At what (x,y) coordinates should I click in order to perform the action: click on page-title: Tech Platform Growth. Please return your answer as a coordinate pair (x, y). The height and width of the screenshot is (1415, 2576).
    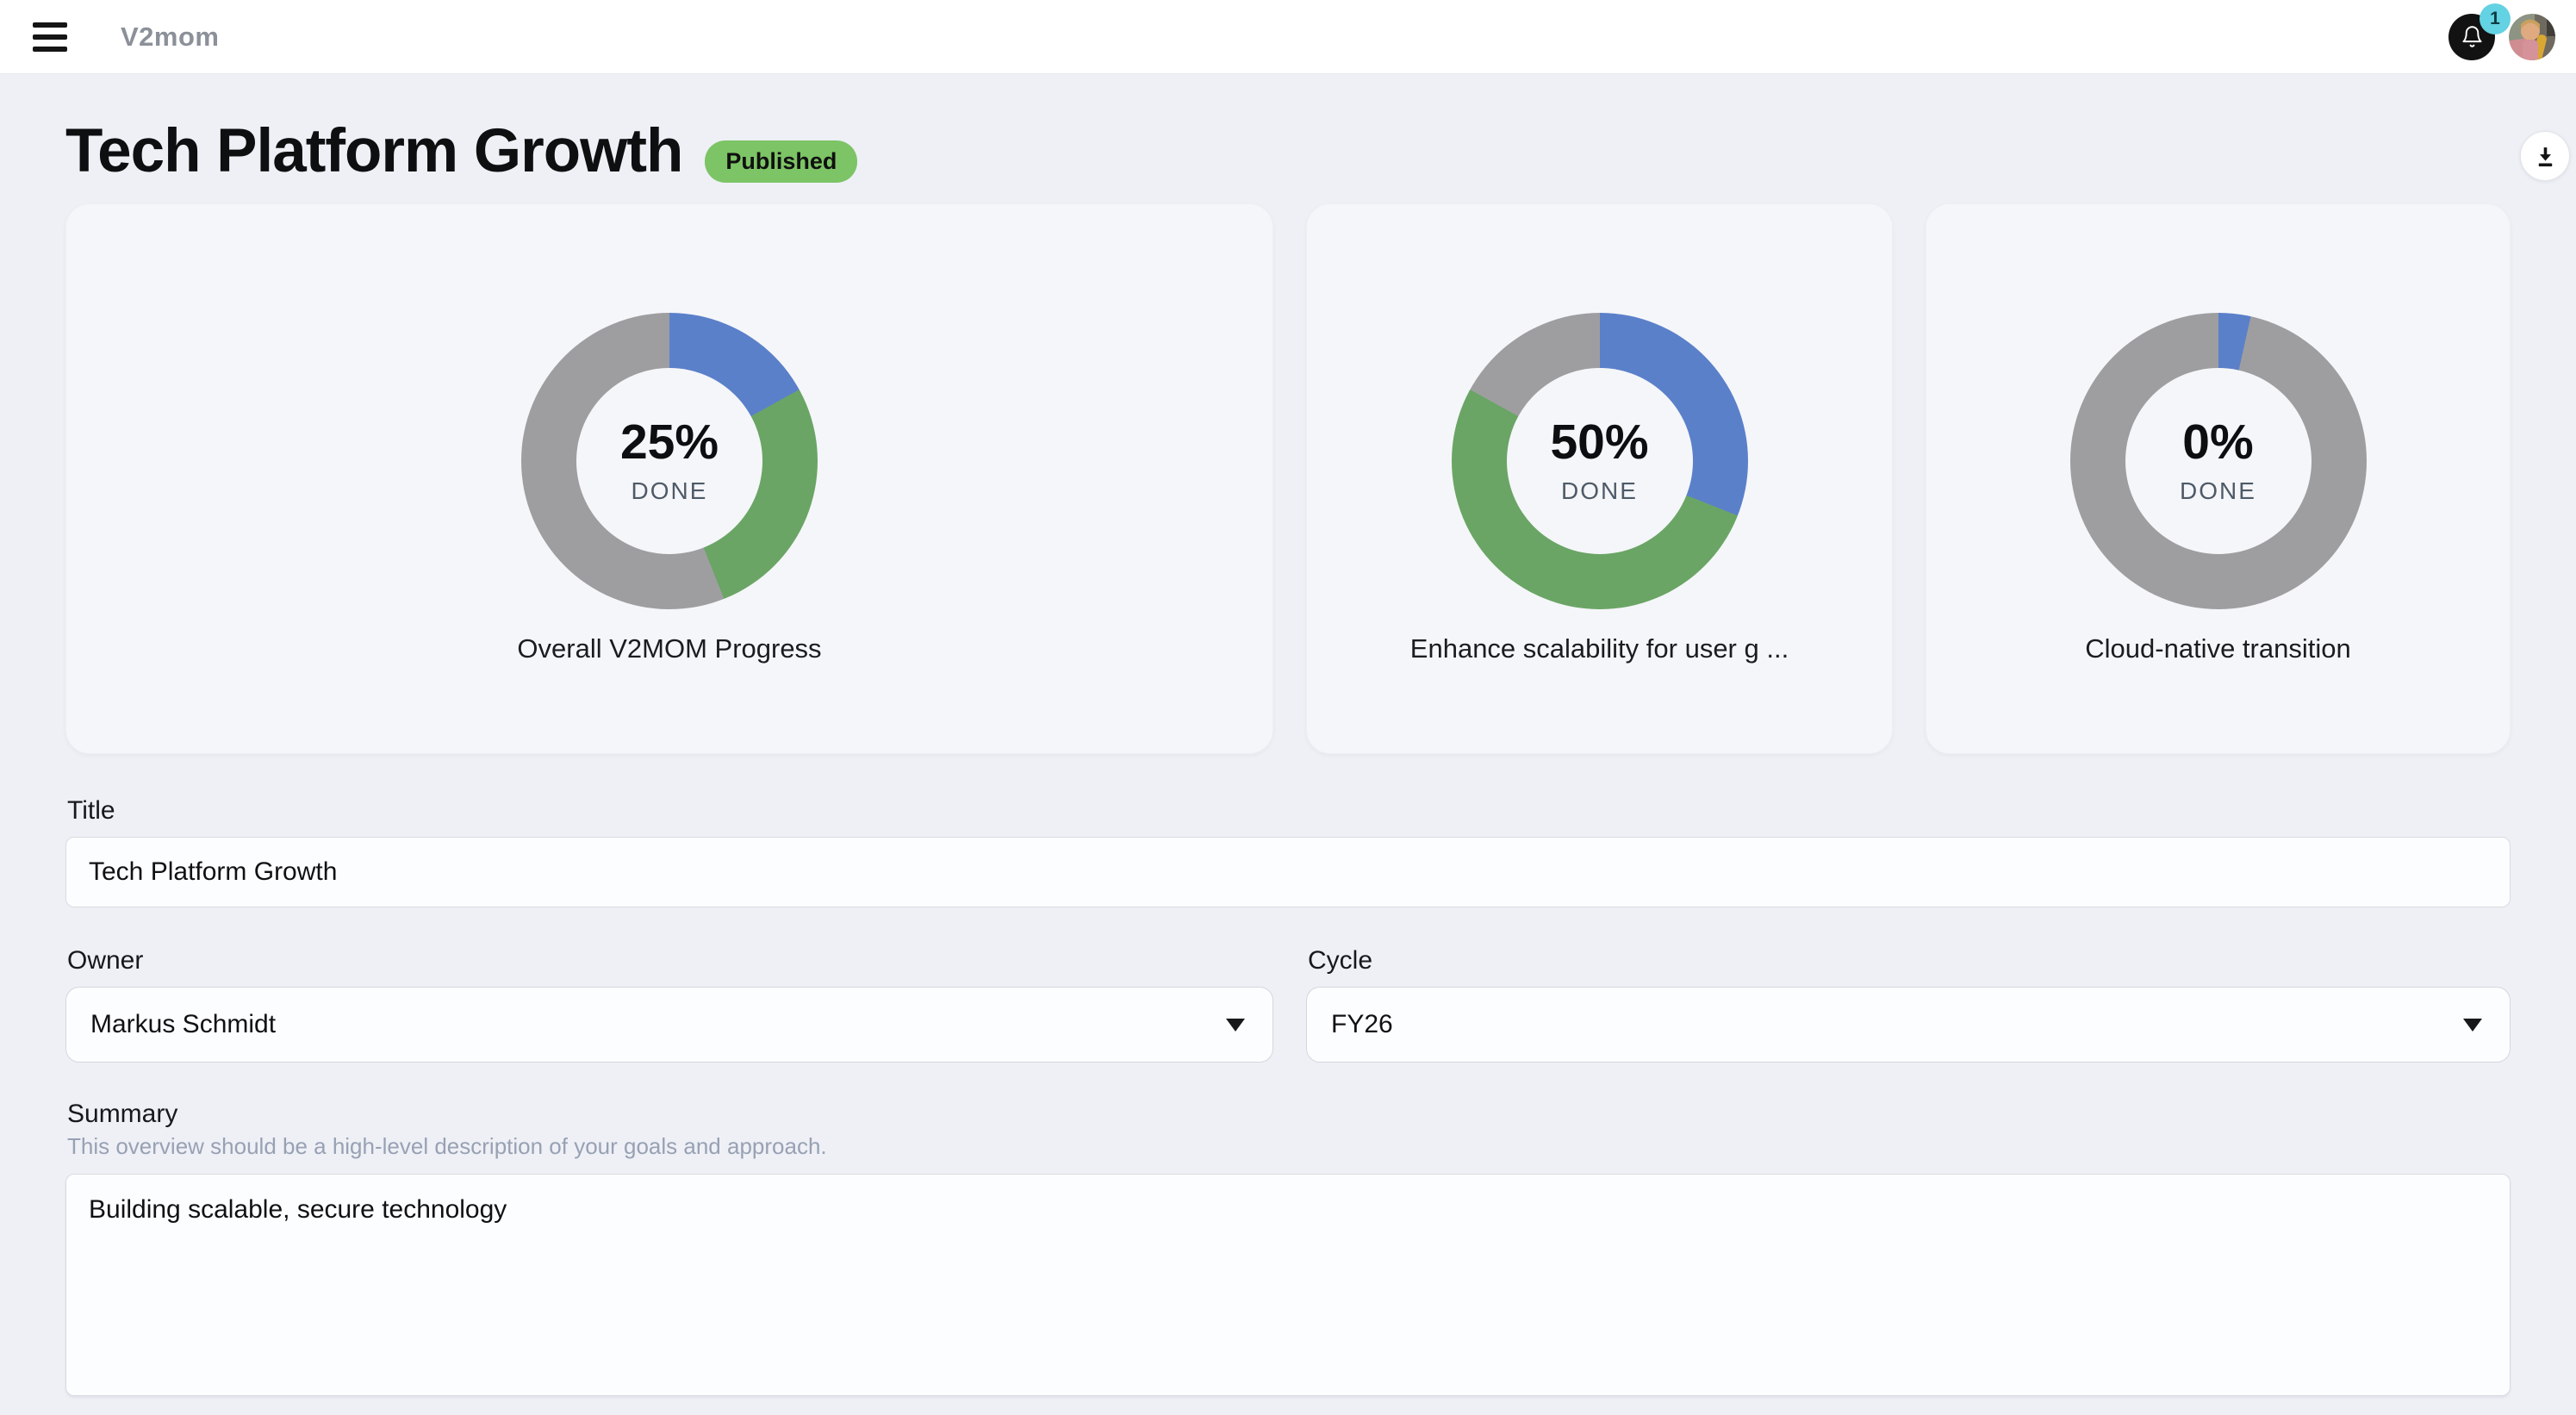
    Looking at the image, I should click on (374, 151).